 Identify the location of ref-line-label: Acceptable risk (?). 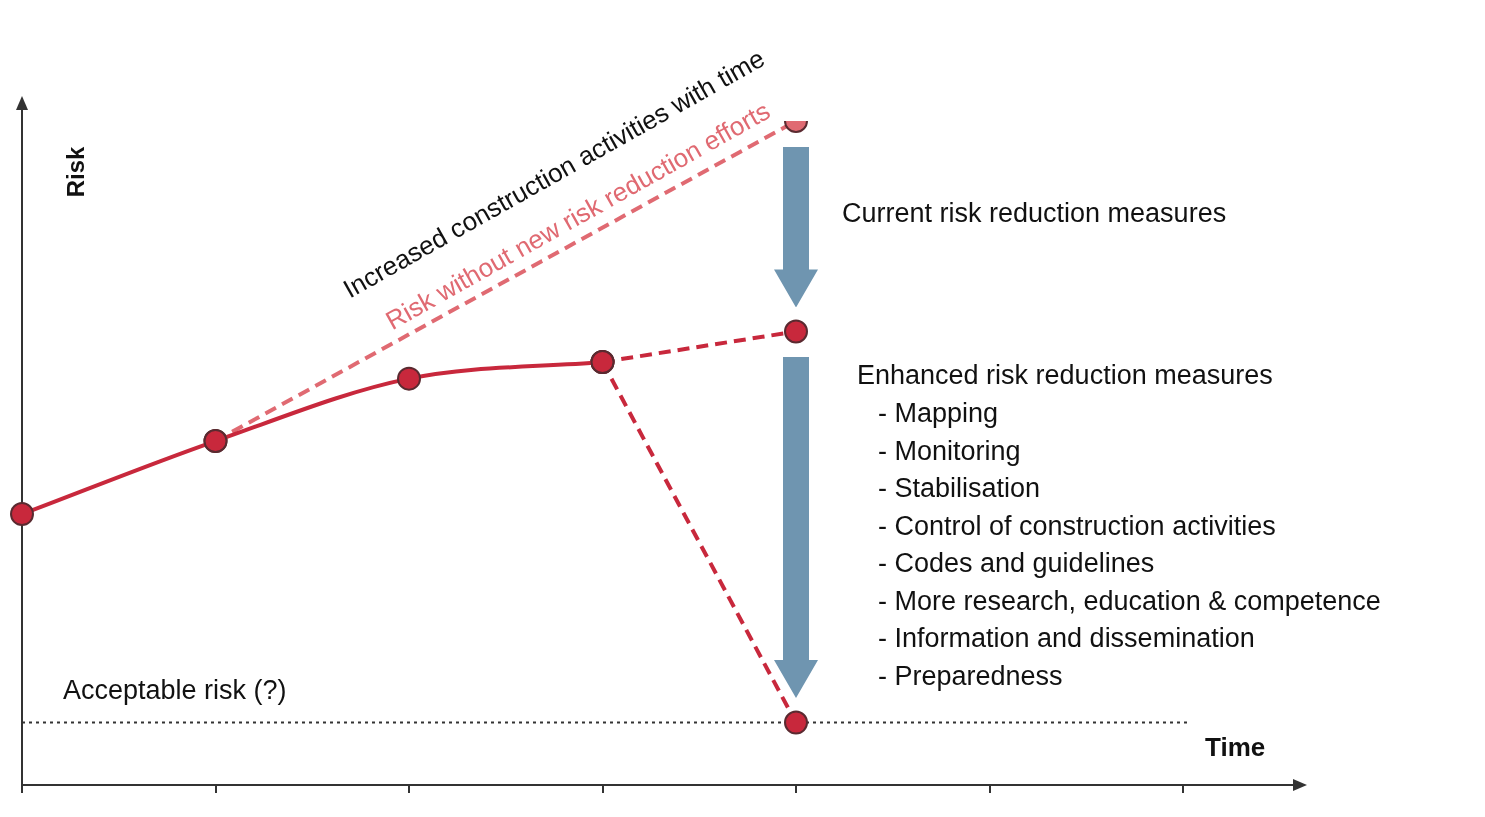
(175, 690).